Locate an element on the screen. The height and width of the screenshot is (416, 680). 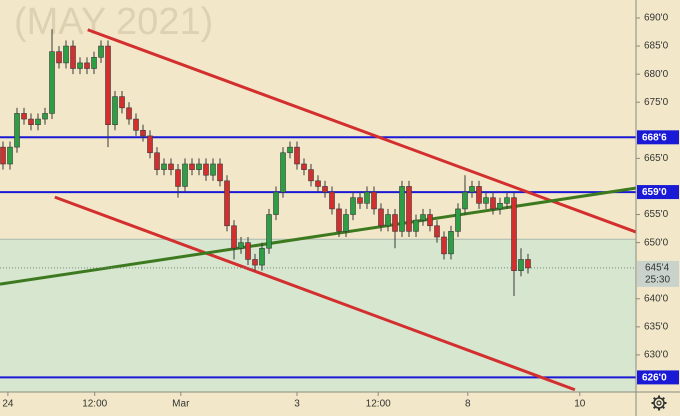
last-price-box is located at coordinates (658, 273).